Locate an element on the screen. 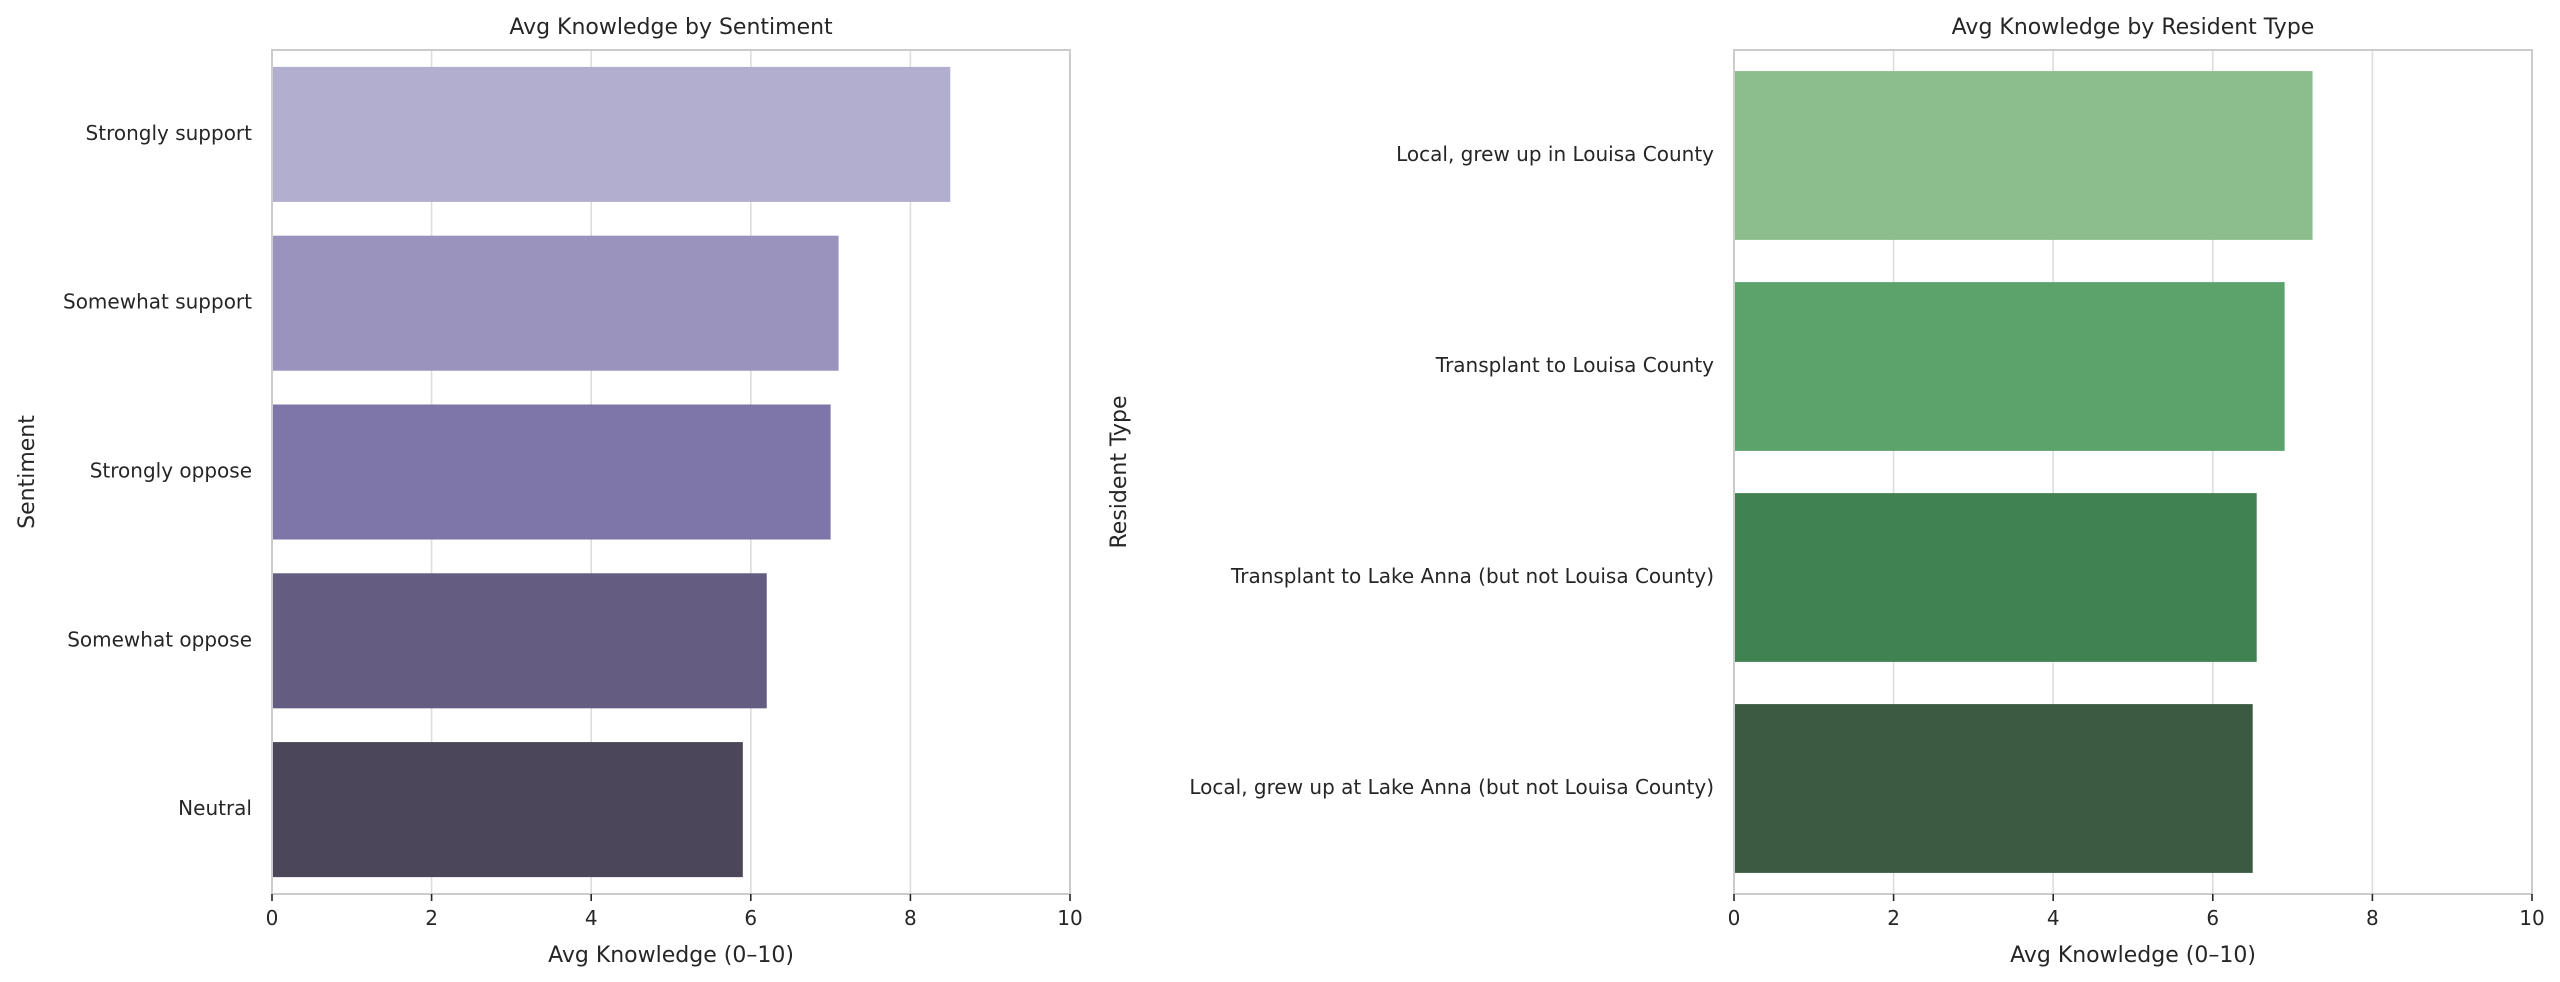 The height and width of the screenshot is (982, 2560). y-axis-label: Resident Type is located at coordinates (1119, 471).